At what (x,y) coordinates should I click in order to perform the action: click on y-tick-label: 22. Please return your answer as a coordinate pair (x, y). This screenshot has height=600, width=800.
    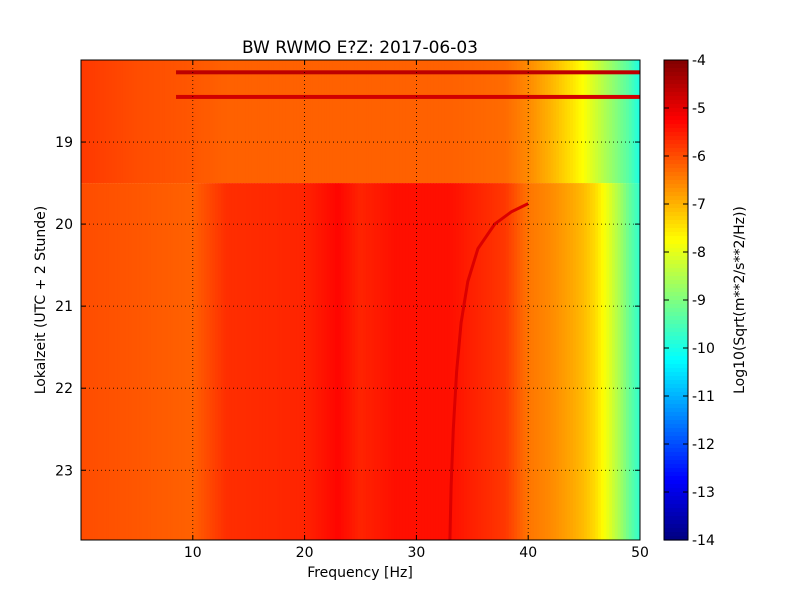
    Looking at the image, I should click on (64, 389).